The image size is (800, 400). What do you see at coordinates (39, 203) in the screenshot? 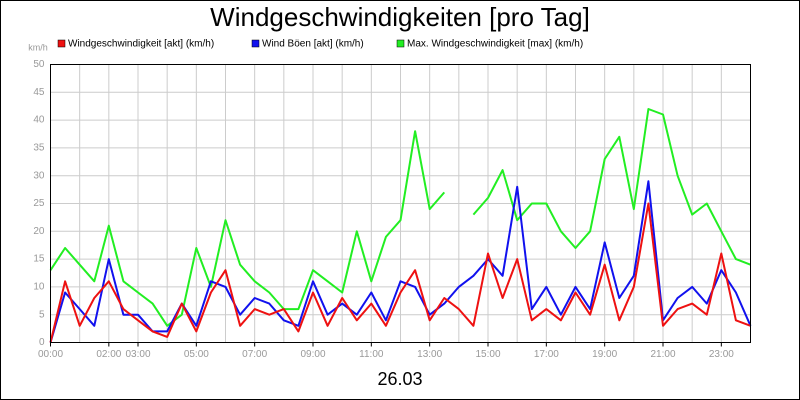
I see `y-tick-label: 25` at bounding box center [39, 203].